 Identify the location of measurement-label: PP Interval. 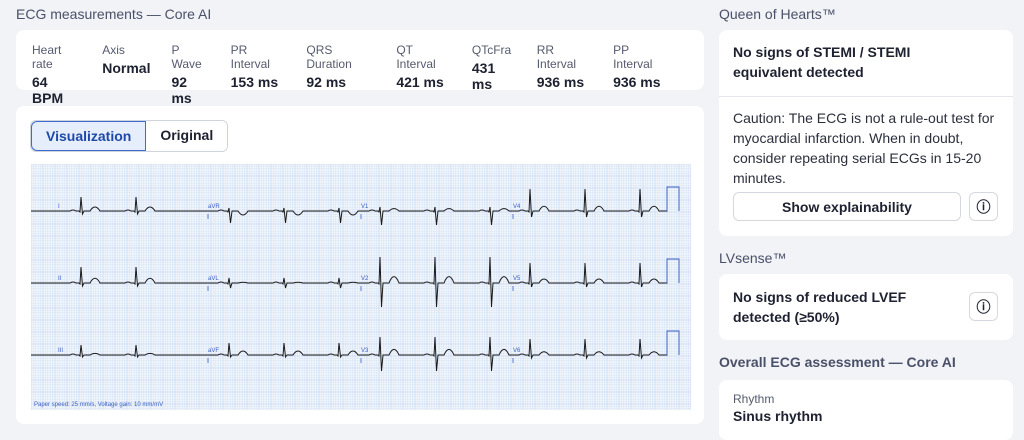
(633, 57).